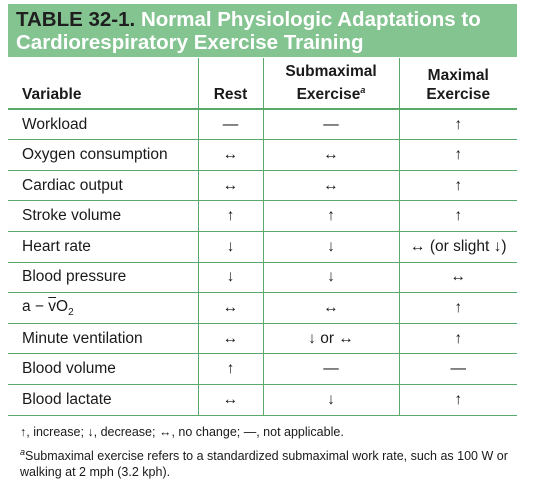  Describe the element at coordinates (103, 84) in the screenshot. I see `header-variable: Variable` at that location.